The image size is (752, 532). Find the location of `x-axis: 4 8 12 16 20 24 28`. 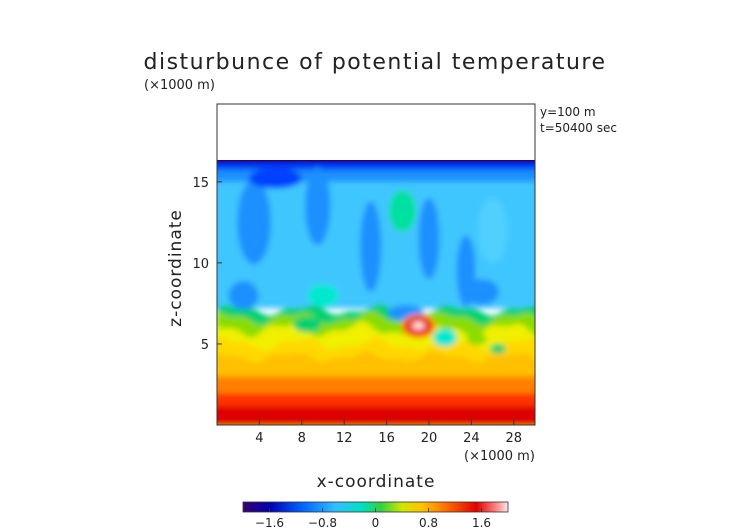

x-axis: 4 8 12 16 20 24 28 is located at coordinates (388, 433).